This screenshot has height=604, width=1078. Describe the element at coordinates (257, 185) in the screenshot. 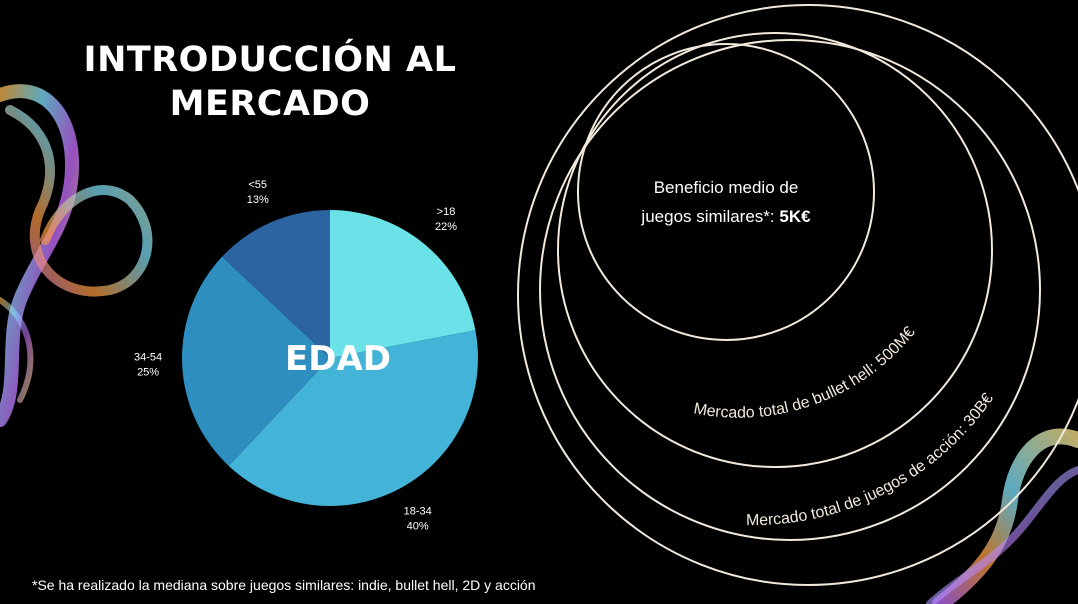

I see `pie-label-category-3: <55` at that location.